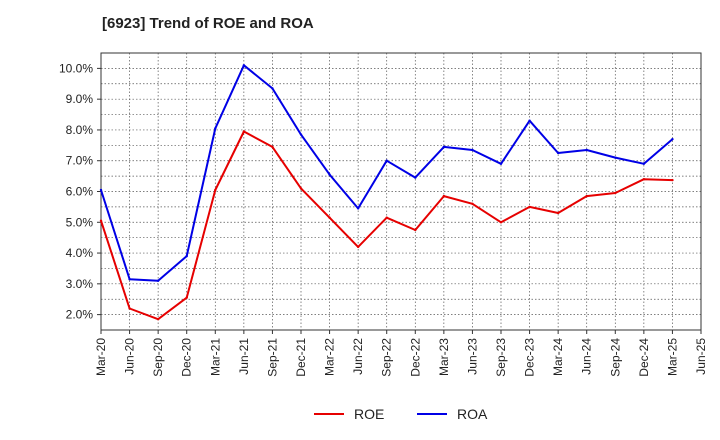  What do you see at coordinates (80, 99) in the screenshot?
I see `y-tick-label: 9.0%` at bounding box center [80, 99].